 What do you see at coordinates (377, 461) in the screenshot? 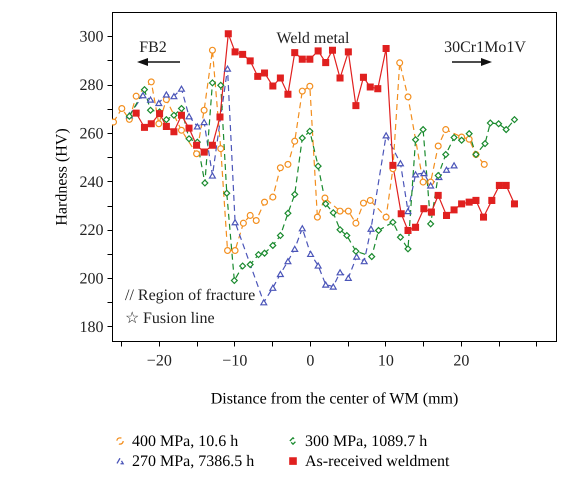
I see `legend-label: As-received weldment` at bounding box center [377, 461].